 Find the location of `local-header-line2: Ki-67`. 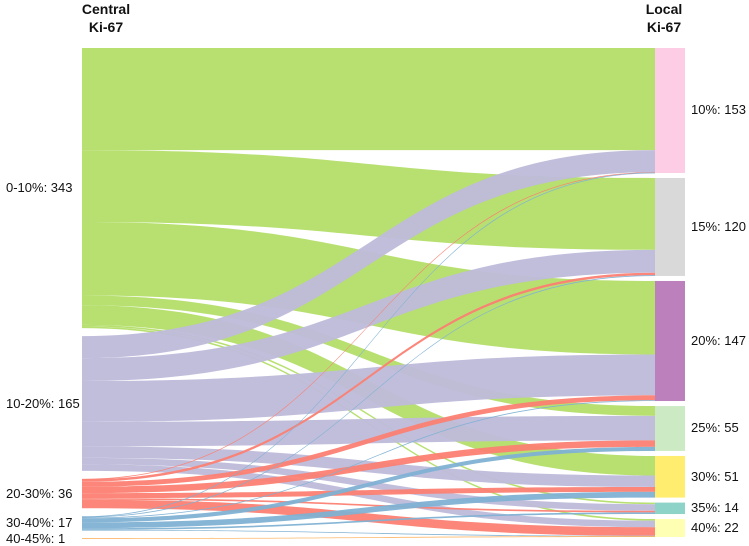

local-header-line2: Ki-67 is located at coordinates (664, 27).